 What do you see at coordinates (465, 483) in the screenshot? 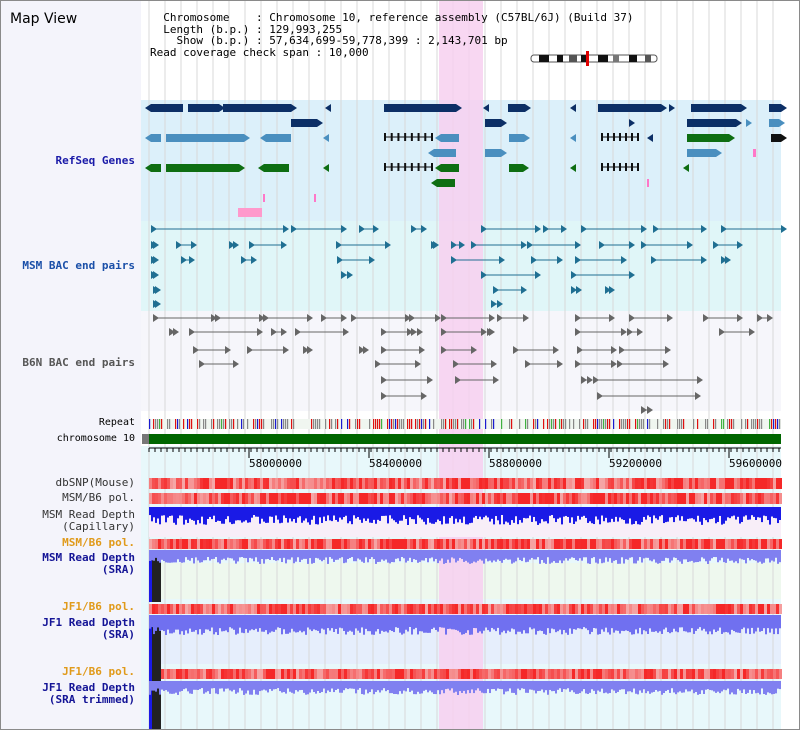
I see `dbsnp-track` at bounding box center [465, 483].